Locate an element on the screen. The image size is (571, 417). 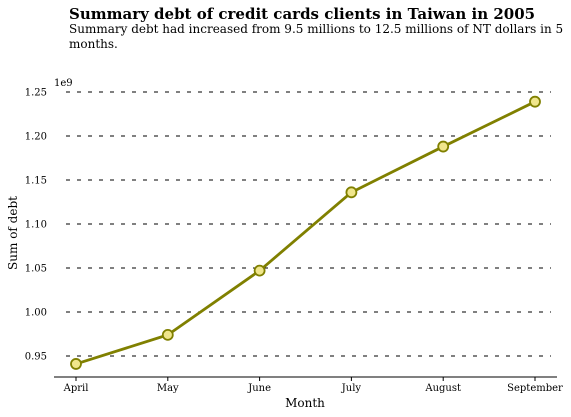
x-tick-label: September is located at coordinates (535, 388).